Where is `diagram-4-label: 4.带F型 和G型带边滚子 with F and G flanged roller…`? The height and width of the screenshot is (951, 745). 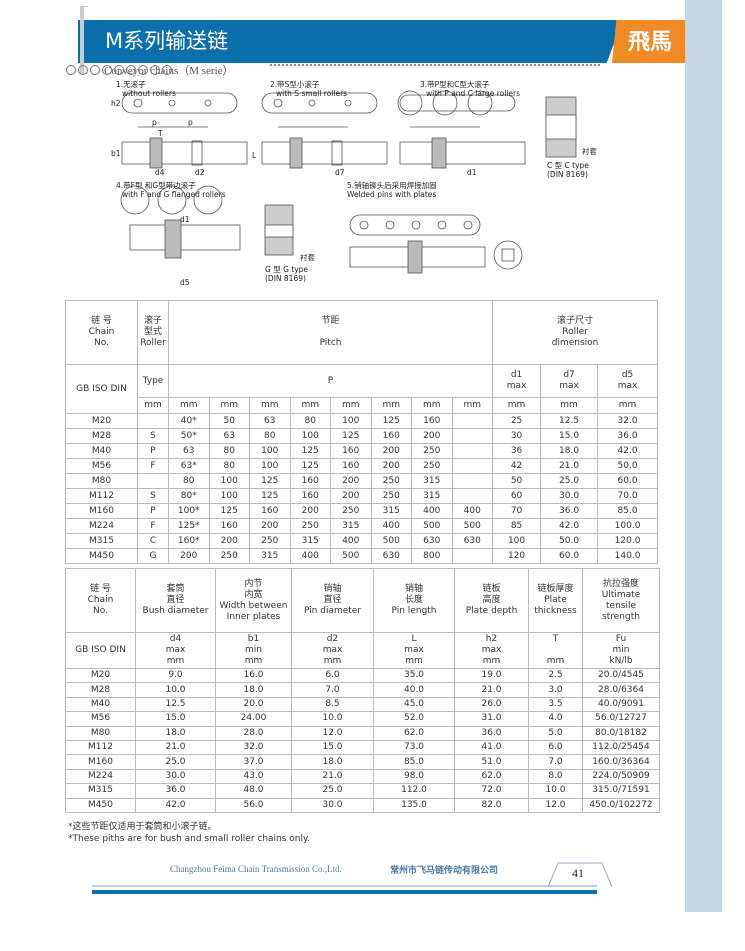 diagram-4-label: 4.带F型 和G型带边滚子 with F and G flanged roller… is located at coordinates (171, 190).